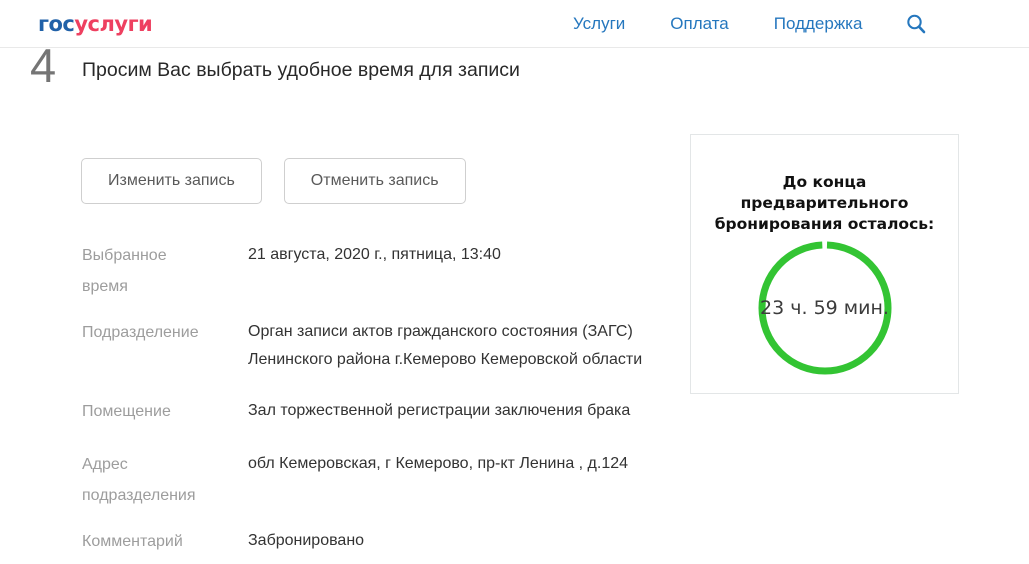  Describe the element at coordinates (377, 541) in the screenshot. I see `detail-row-comment: Комментарий Забронировано` at that location.